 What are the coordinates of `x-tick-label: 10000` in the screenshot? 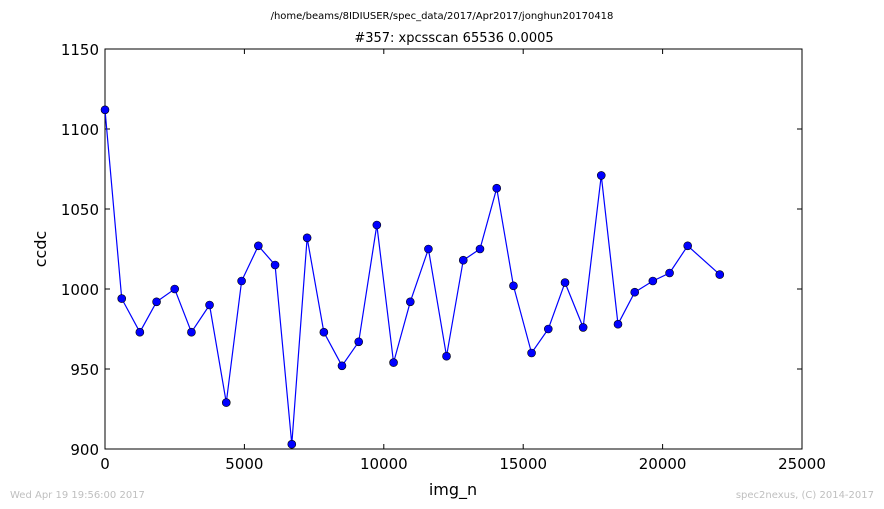 It's located at (384, 464).